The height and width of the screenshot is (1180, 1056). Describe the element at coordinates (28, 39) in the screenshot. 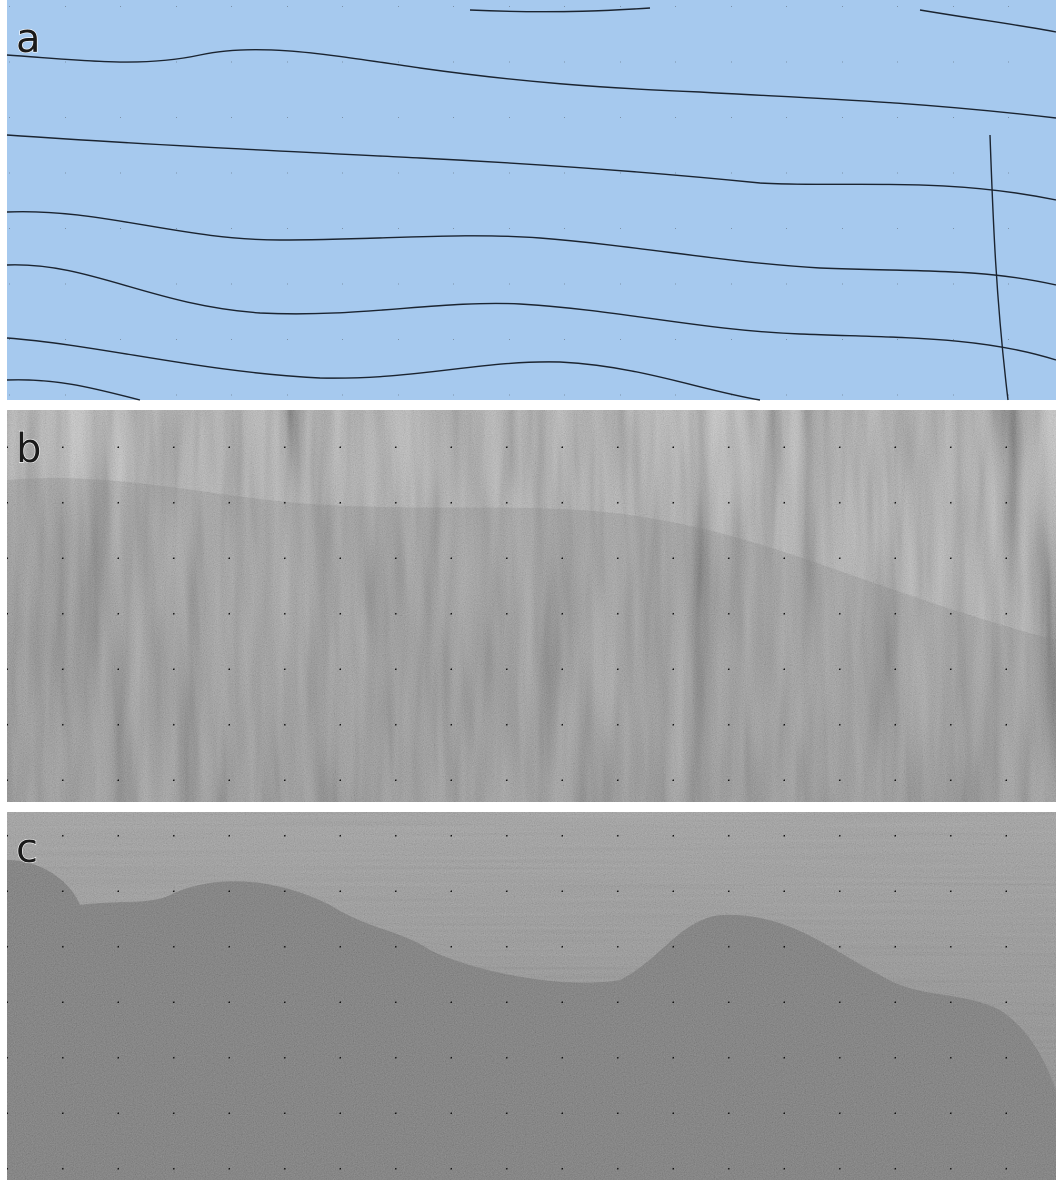

I see `panel-label: a` at that location.